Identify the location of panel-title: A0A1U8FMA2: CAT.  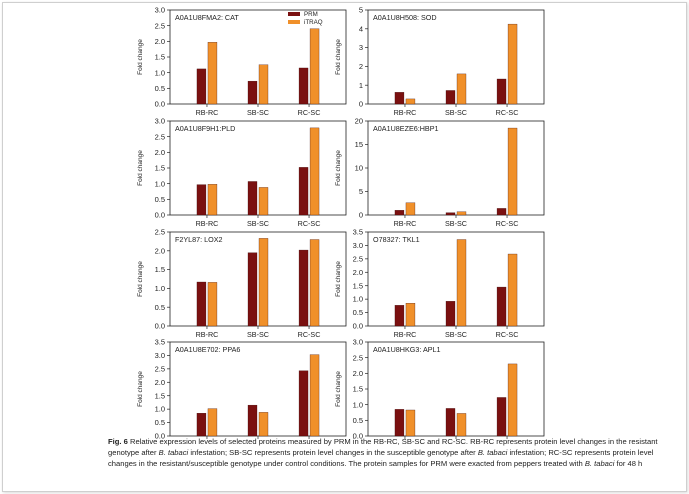
(207, 17).